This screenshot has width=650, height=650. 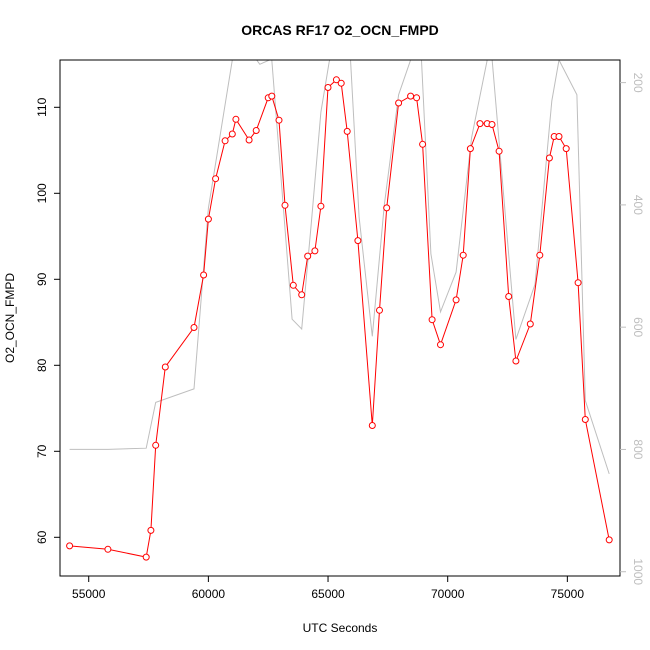 I want to click on x-axis: 55000 60000 65000 70000 75000, so click(x=328, y=588).